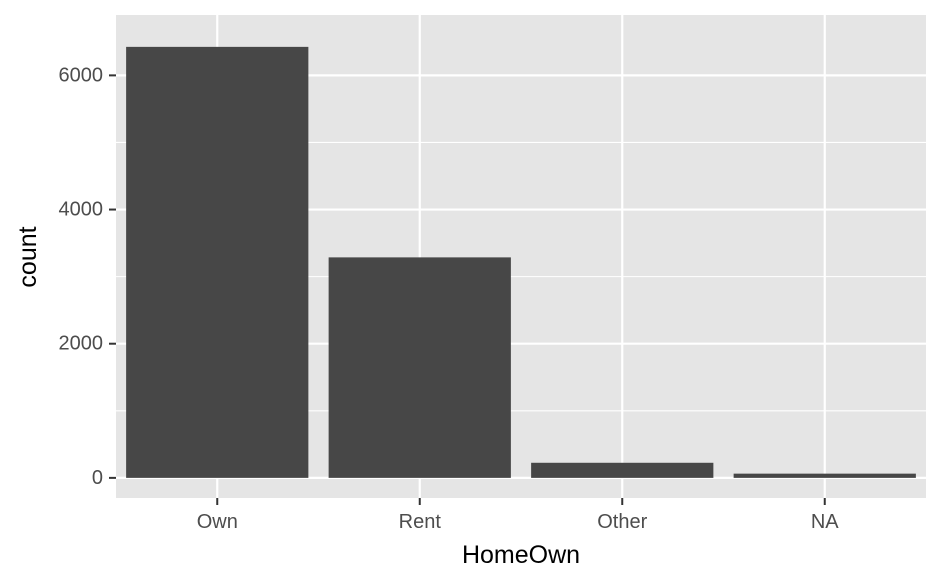  I want to click on bar-rent, so click(419, 367).